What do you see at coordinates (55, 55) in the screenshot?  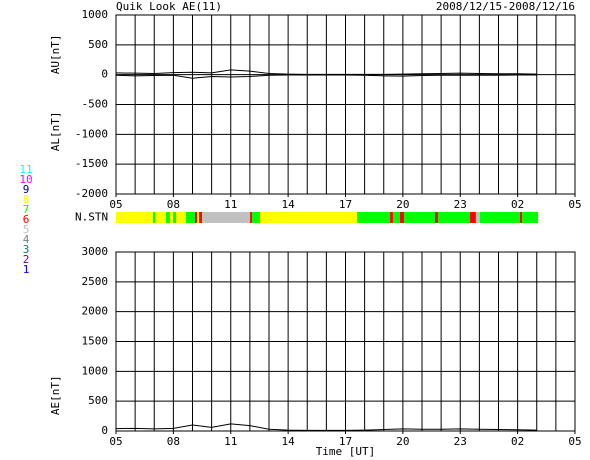 I see `y-axis-label: AU[nT]` at bounding box center [55, 55].